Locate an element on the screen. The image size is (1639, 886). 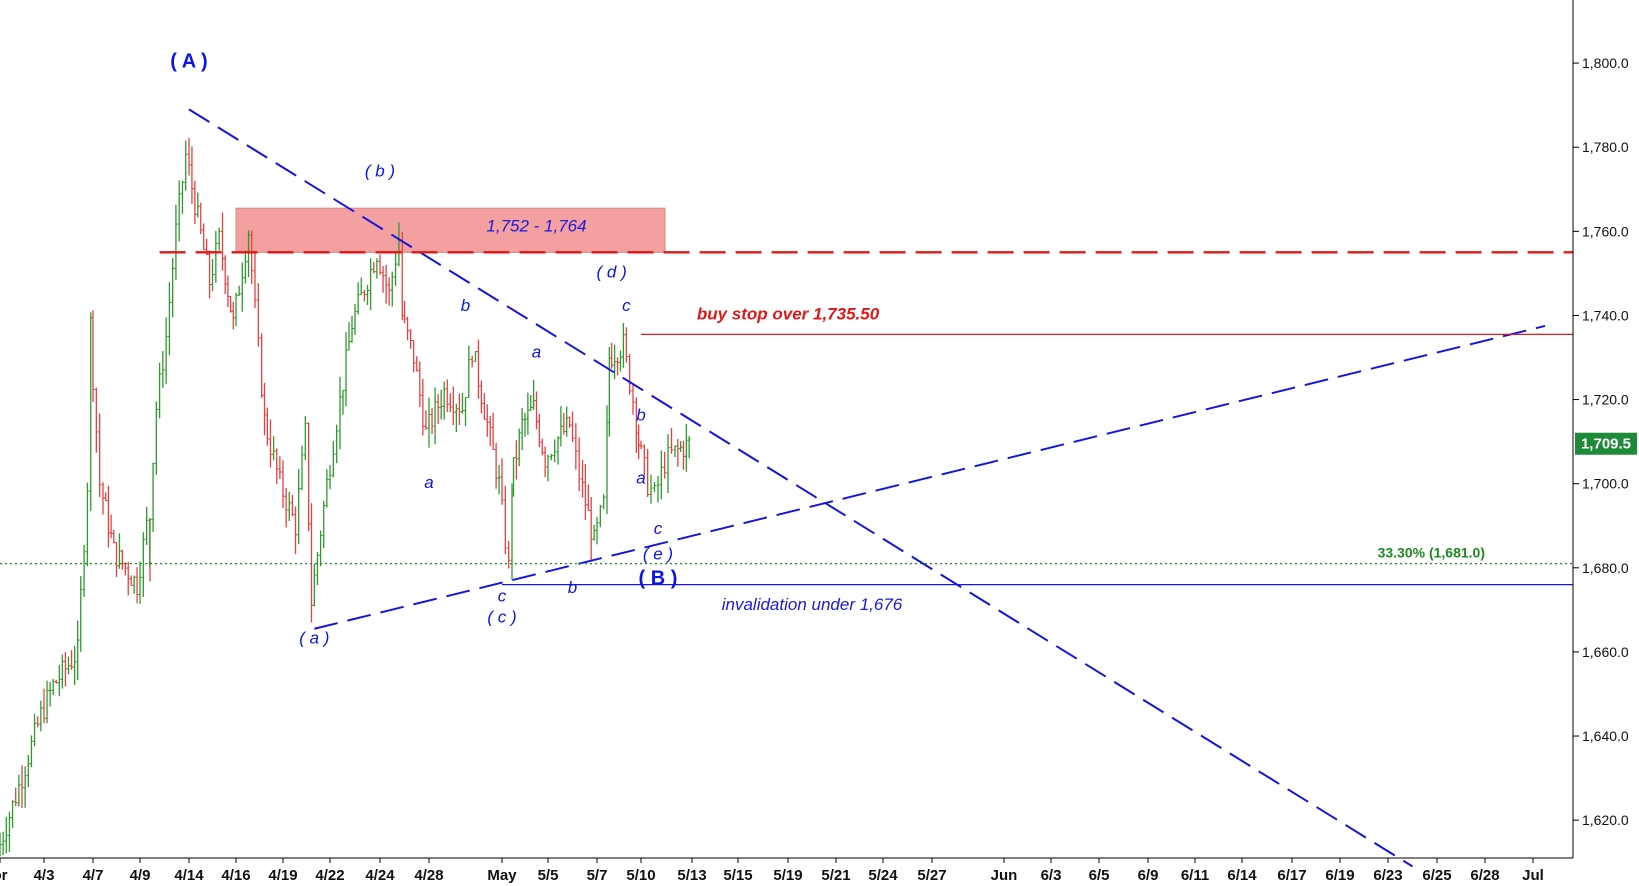
x-tick-label: 5/10 is located at coordinates (640, 875).